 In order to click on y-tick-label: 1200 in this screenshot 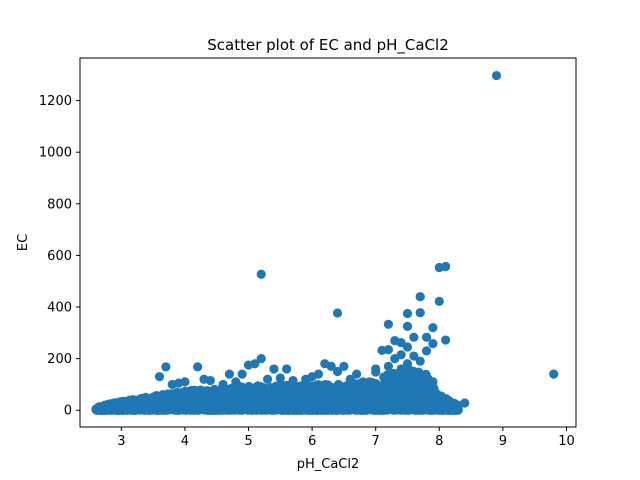, I will do `click(55, 101)`.